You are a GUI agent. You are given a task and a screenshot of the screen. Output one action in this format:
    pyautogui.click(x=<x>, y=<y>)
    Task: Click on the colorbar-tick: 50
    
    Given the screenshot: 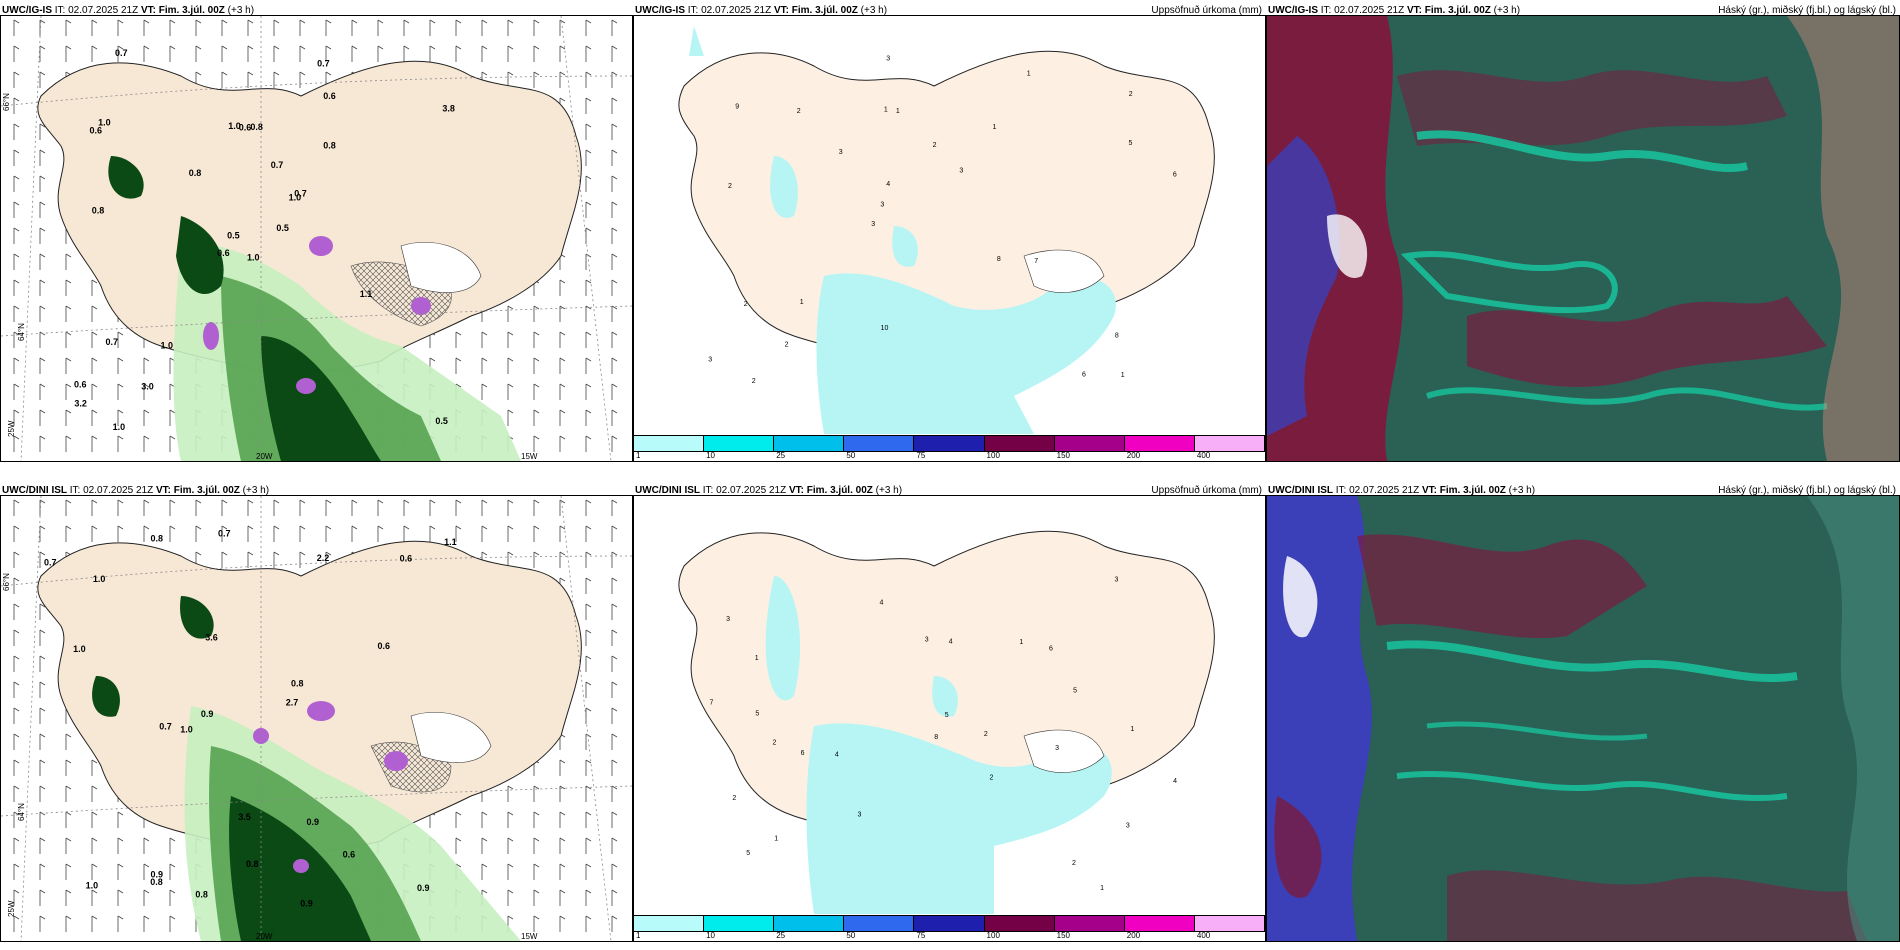 What is the action you would take?
    pyautogui.click(x=851, y=455)
    